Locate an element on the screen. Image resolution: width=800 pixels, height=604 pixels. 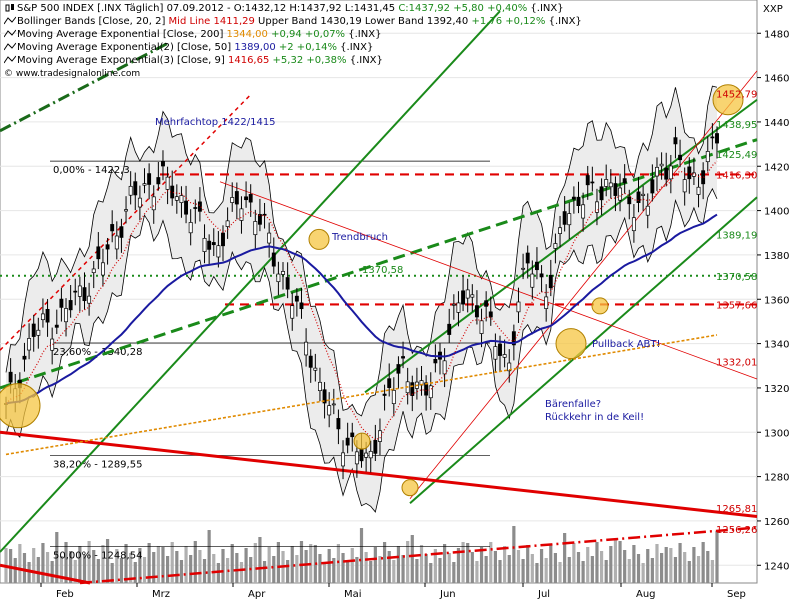
x-tick-label: Mai is located at coordinates (353, 594).